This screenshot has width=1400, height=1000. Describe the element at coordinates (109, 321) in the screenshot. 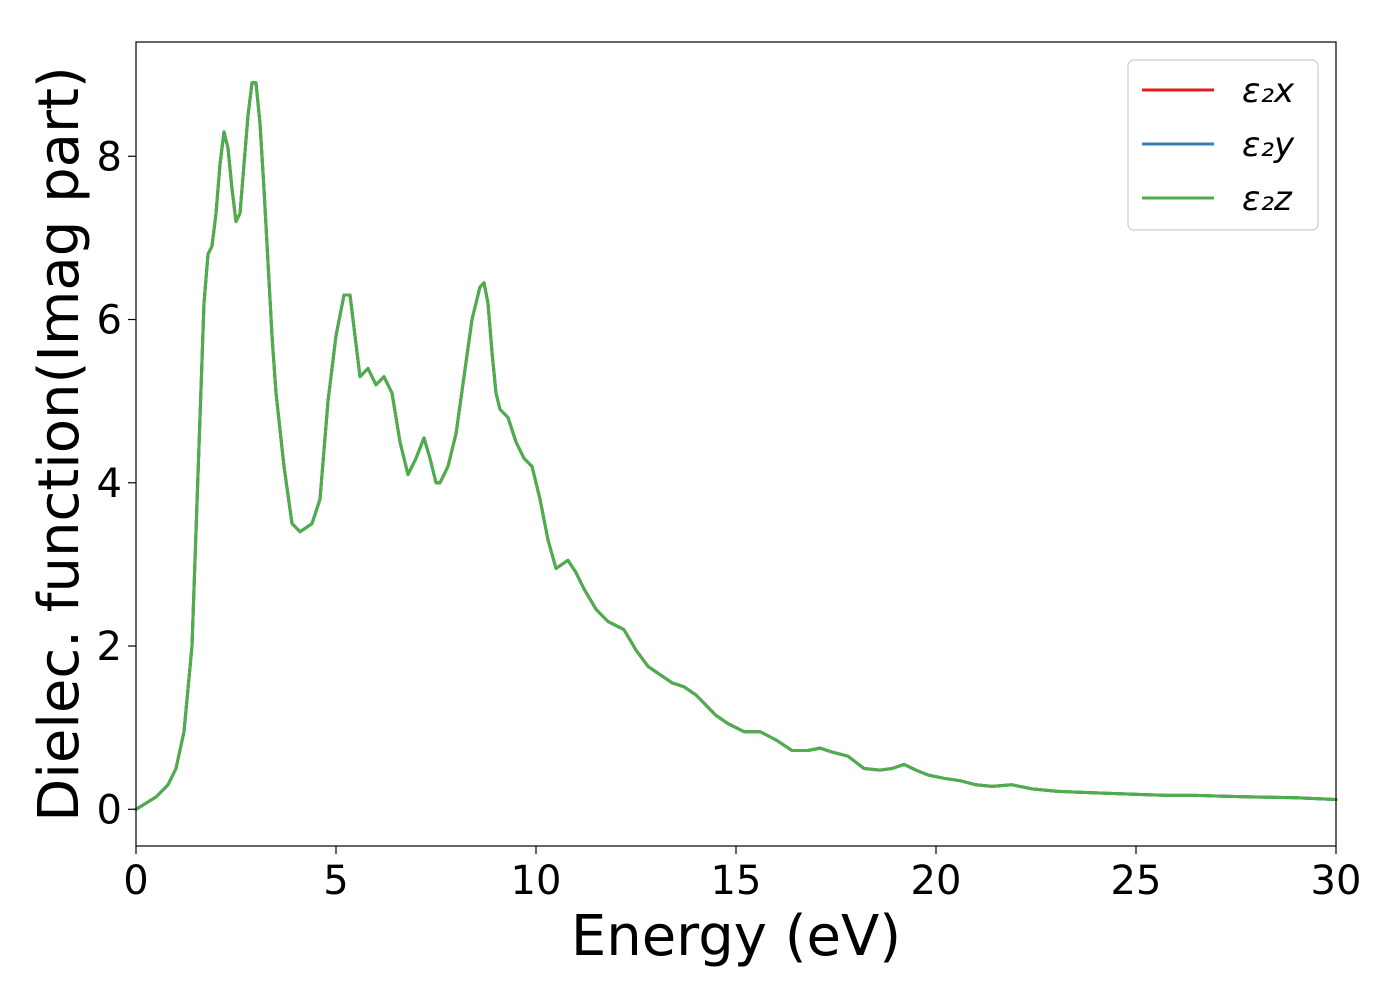

I see `y-tick-label: 6` at that location.